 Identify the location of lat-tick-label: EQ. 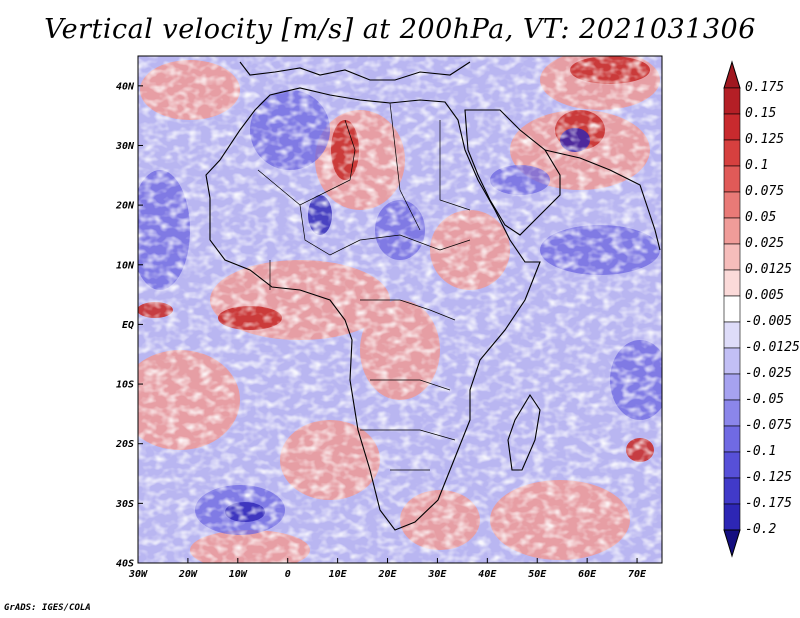
(128, 325).